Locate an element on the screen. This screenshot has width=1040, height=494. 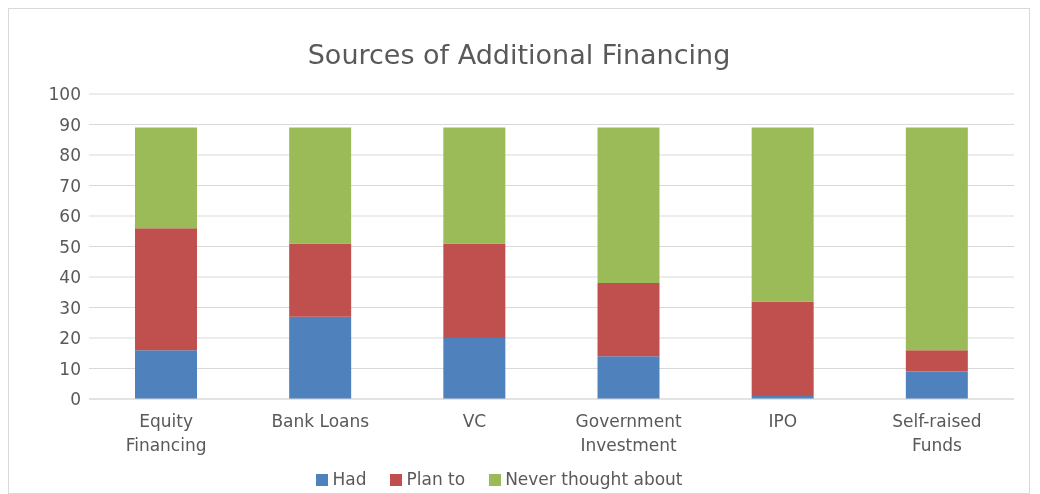
x-tick-label: VC is located at coordinates (474, 421).